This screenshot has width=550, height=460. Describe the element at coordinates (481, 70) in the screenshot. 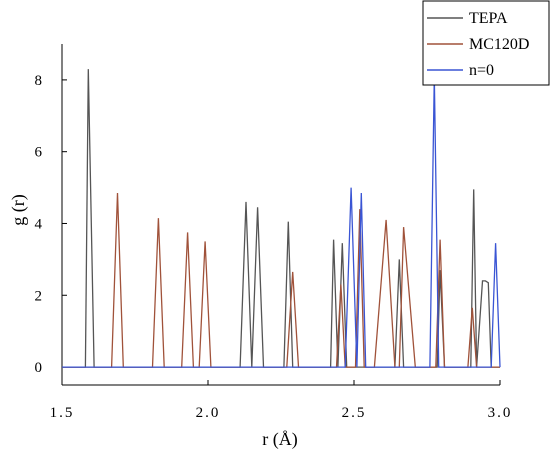

I see `legend-label: n=0` at that location.